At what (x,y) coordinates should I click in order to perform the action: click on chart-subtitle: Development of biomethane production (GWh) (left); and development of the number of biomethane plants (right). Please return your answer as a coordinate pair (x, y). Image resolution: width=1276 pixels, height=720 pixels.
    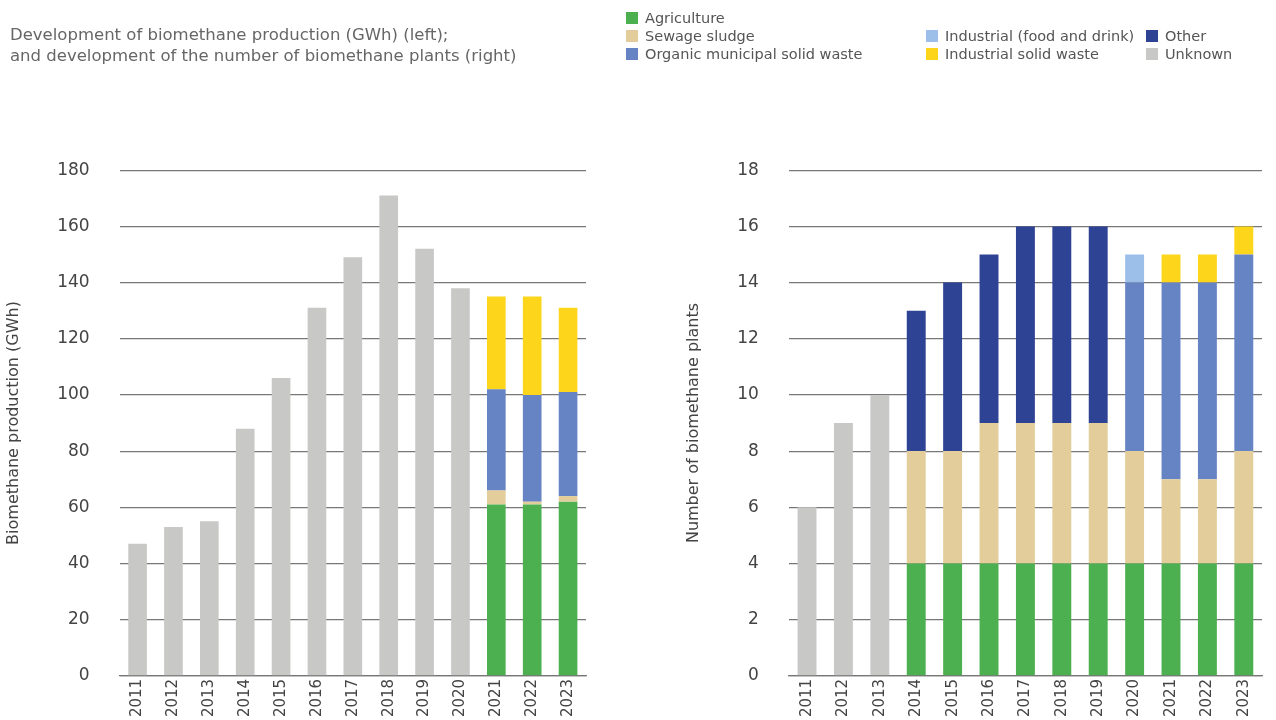
    Looking at the image, I should click on (263, 45).